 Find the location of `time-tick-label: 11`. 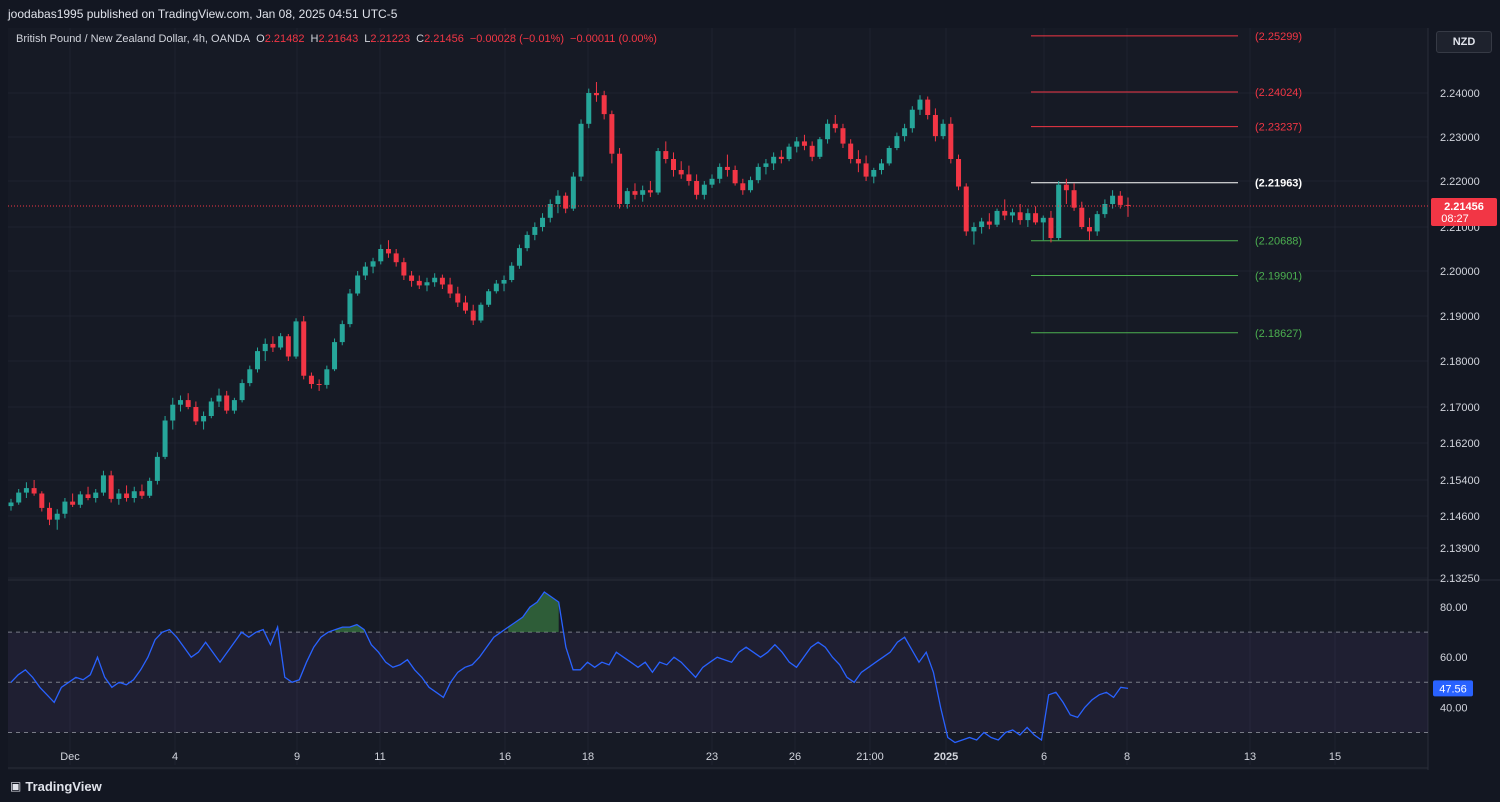

time-tick-label: 11 is located at coordinates (379, 757).